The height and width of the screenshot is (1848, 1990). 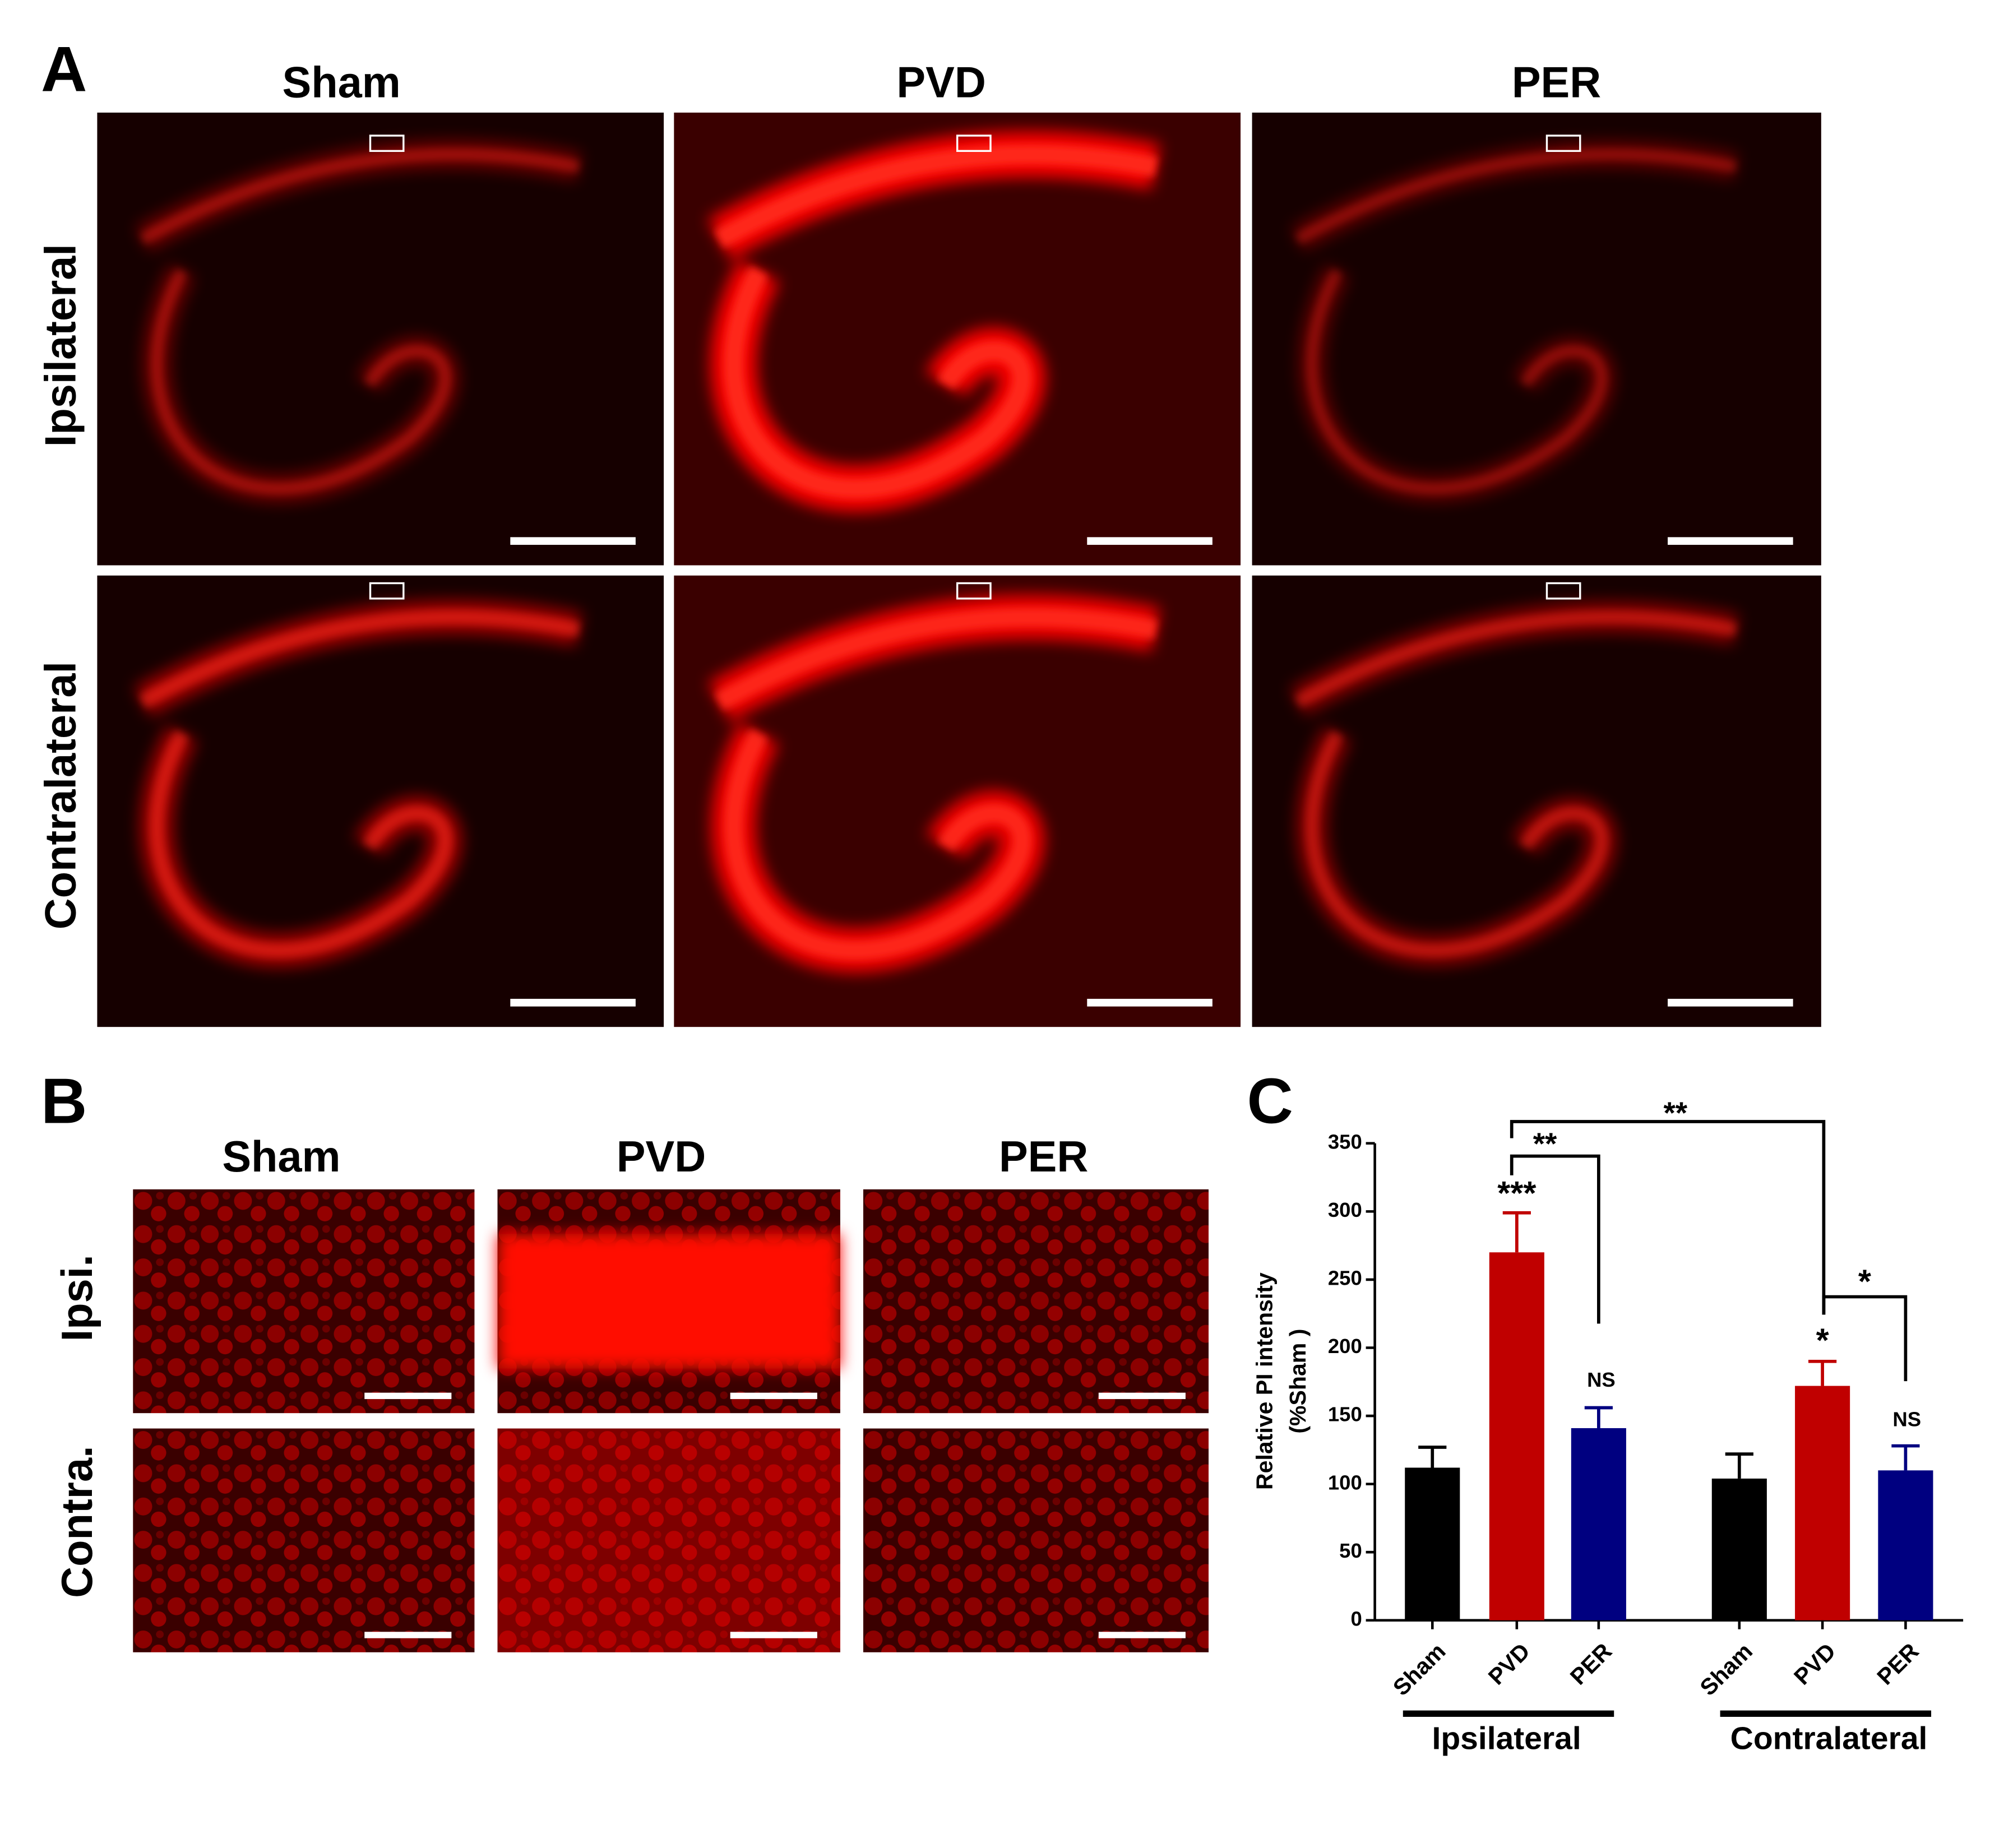 I want to click on row-label: Ipsilateral, so click(x=61, y=345).